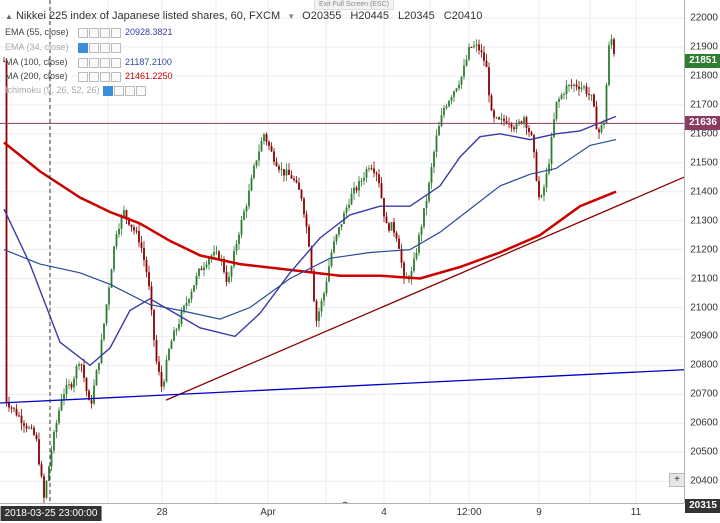 The width and height of the screenshot is (720, 523). I want to click on indicator-row: MA (100, close) 21187.2100, so click(88, 62).